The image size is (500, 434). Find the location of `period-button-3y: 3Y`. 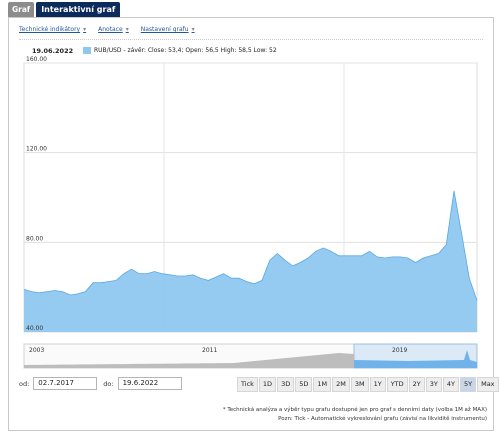

period-button-3y: 3Y is located at coordinates (433, 384).